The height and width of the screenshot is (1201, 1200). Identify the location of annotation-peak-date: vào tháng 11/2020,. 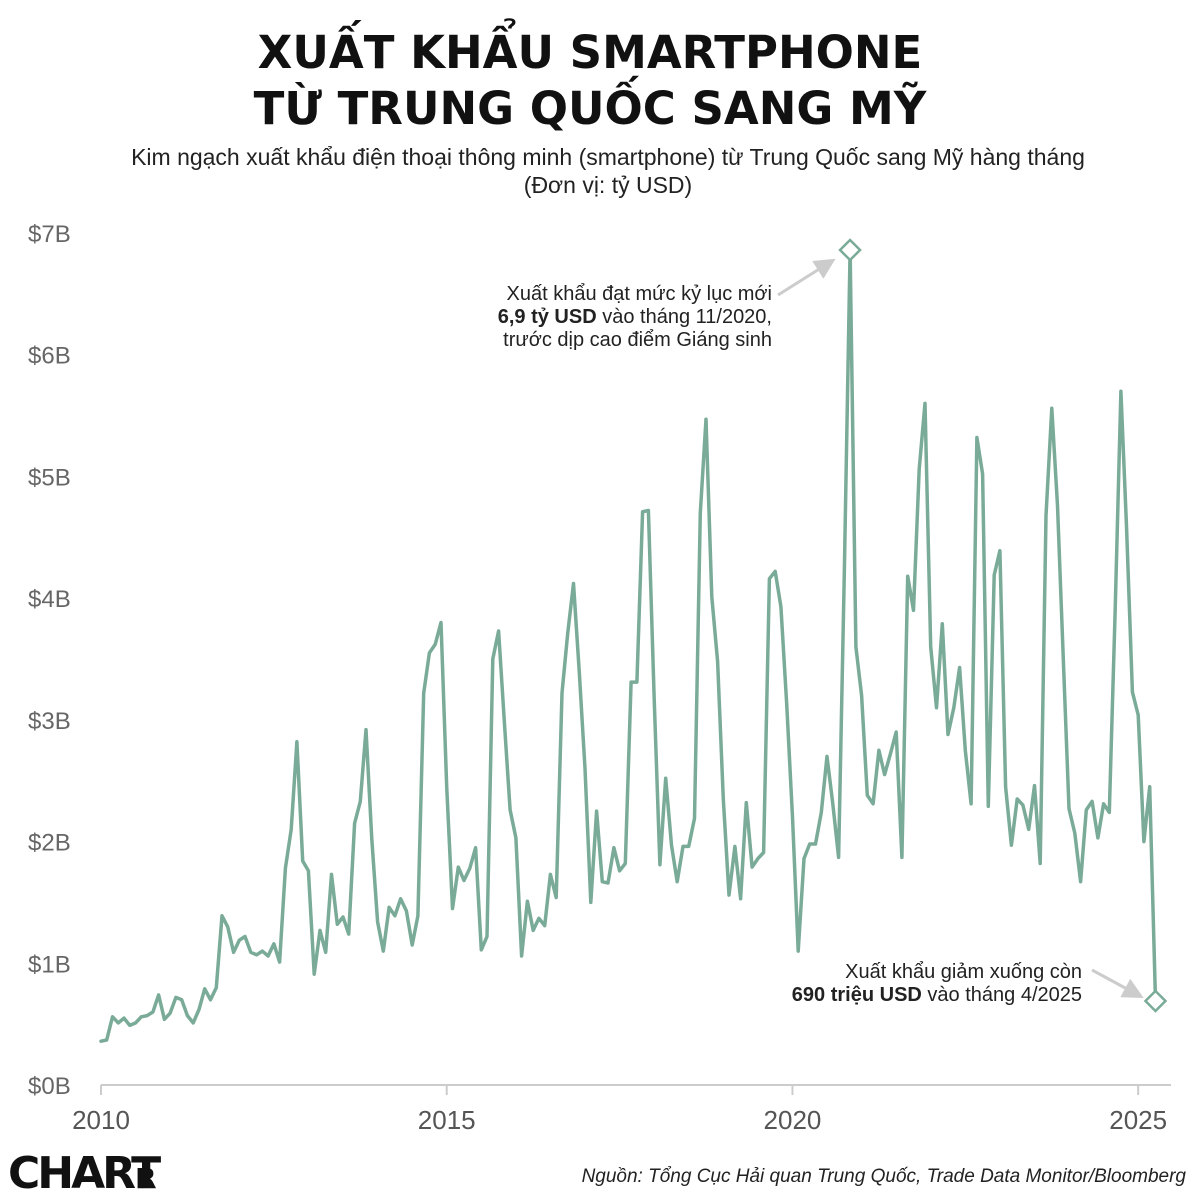
(684, 317).